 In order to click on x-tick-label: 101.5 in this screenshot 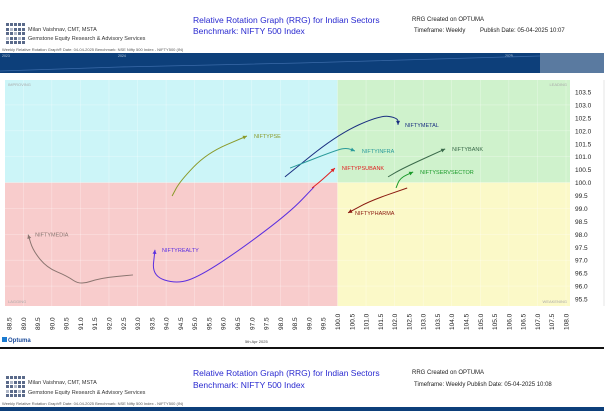, I will do `click(381, 321)`.